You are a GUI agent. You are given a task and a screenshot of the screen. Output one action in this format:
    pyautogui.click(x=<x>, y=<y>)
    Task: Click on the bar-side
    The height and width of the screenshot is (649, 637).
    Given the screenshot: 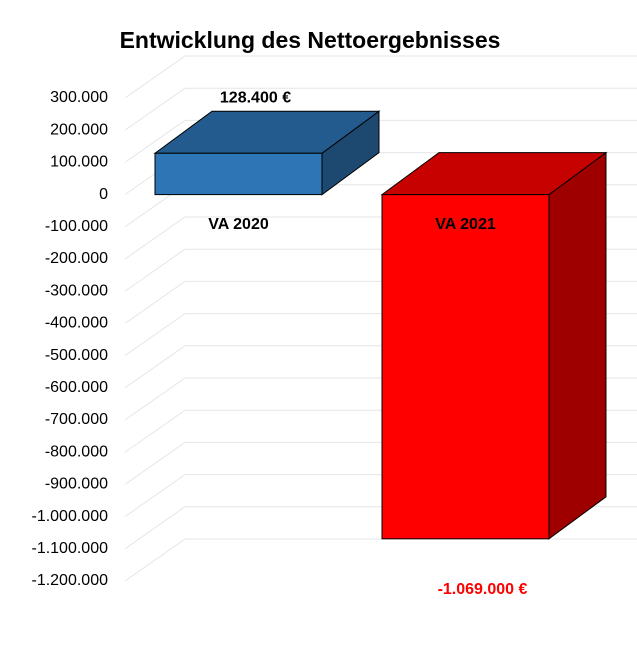 What is the action you would take?
    pyautogui.click(x=577, y=345)
    